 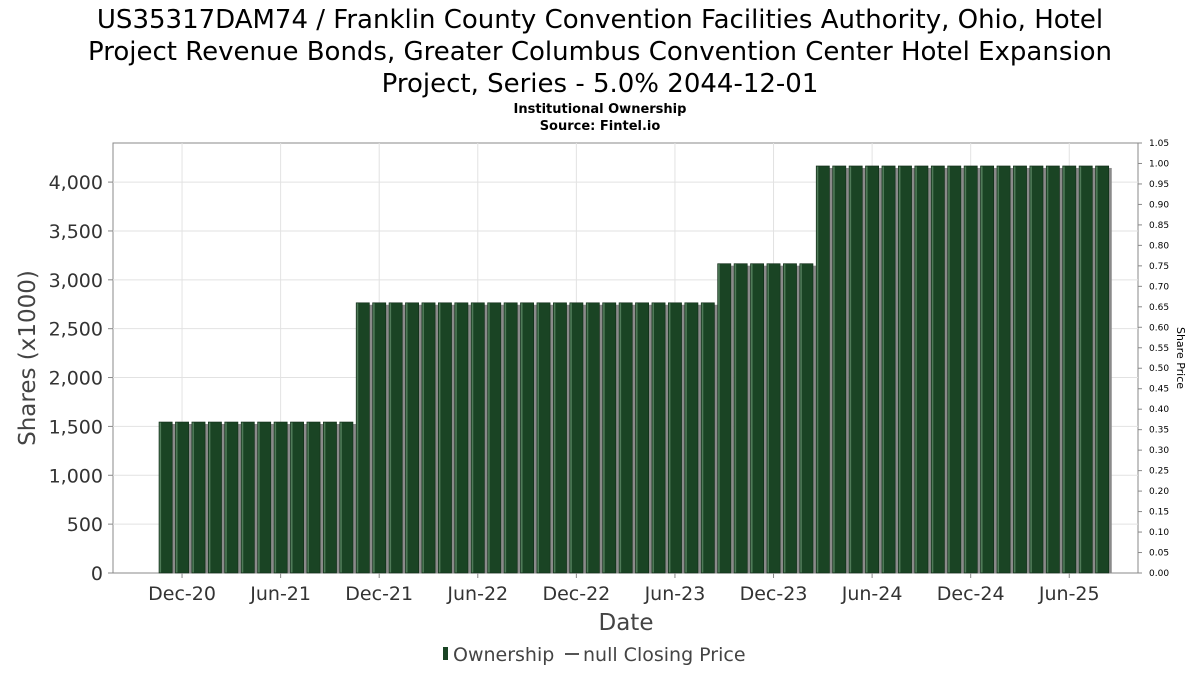 What do you see at coordinates (664, 655) in the screenshot?
I see `legend-label-closing-price: null Closing Price` at bounding box center [664, 655].